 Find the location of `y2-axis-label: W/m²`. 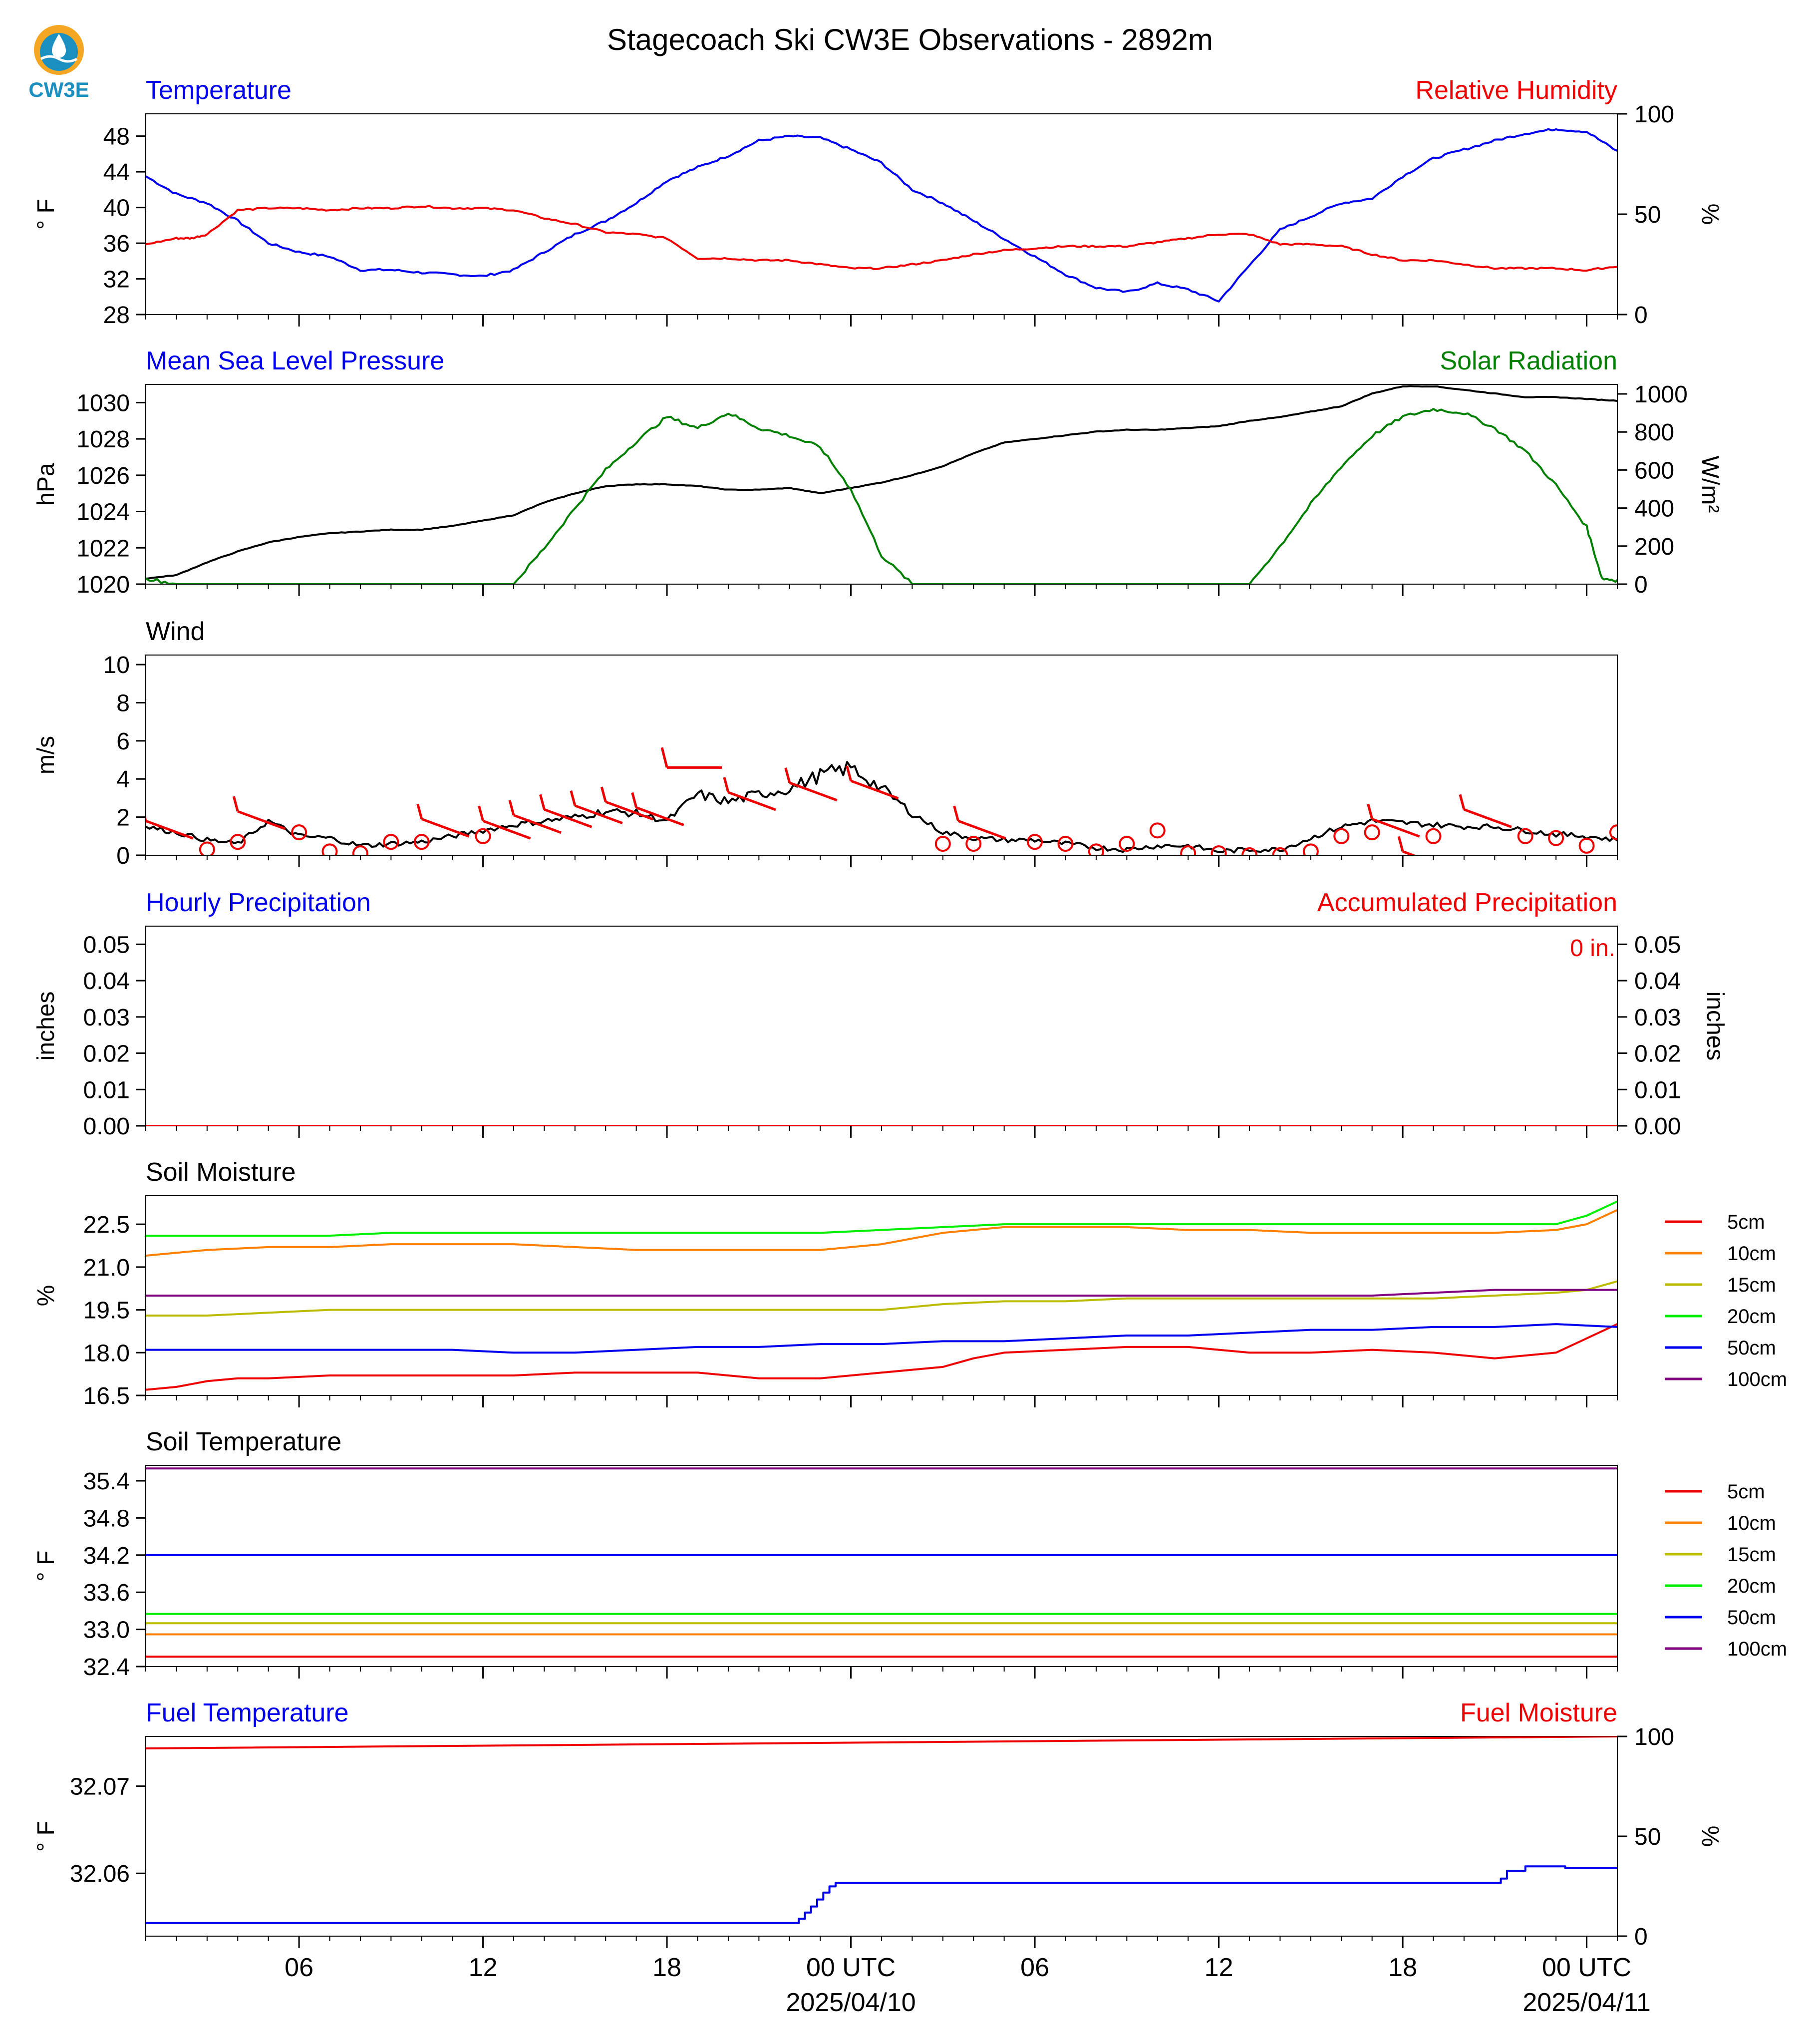

y2-axis-label: W/m² is located at coordinates (1710, 485).